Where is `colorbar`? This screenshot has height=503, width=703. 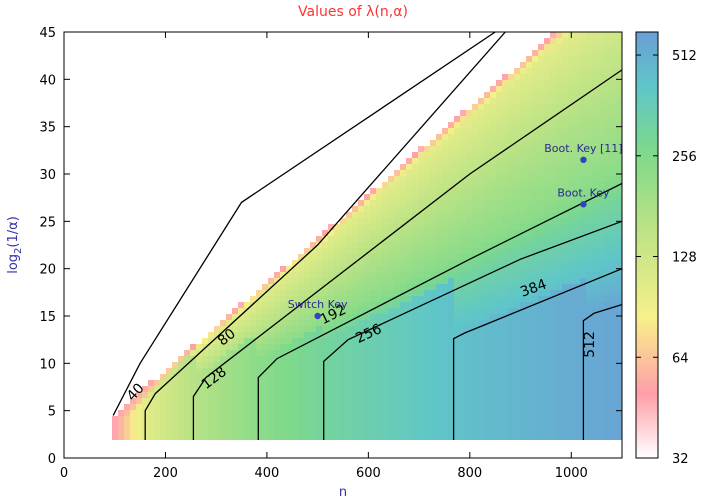 colorbar is located at coordinates (647, 245).